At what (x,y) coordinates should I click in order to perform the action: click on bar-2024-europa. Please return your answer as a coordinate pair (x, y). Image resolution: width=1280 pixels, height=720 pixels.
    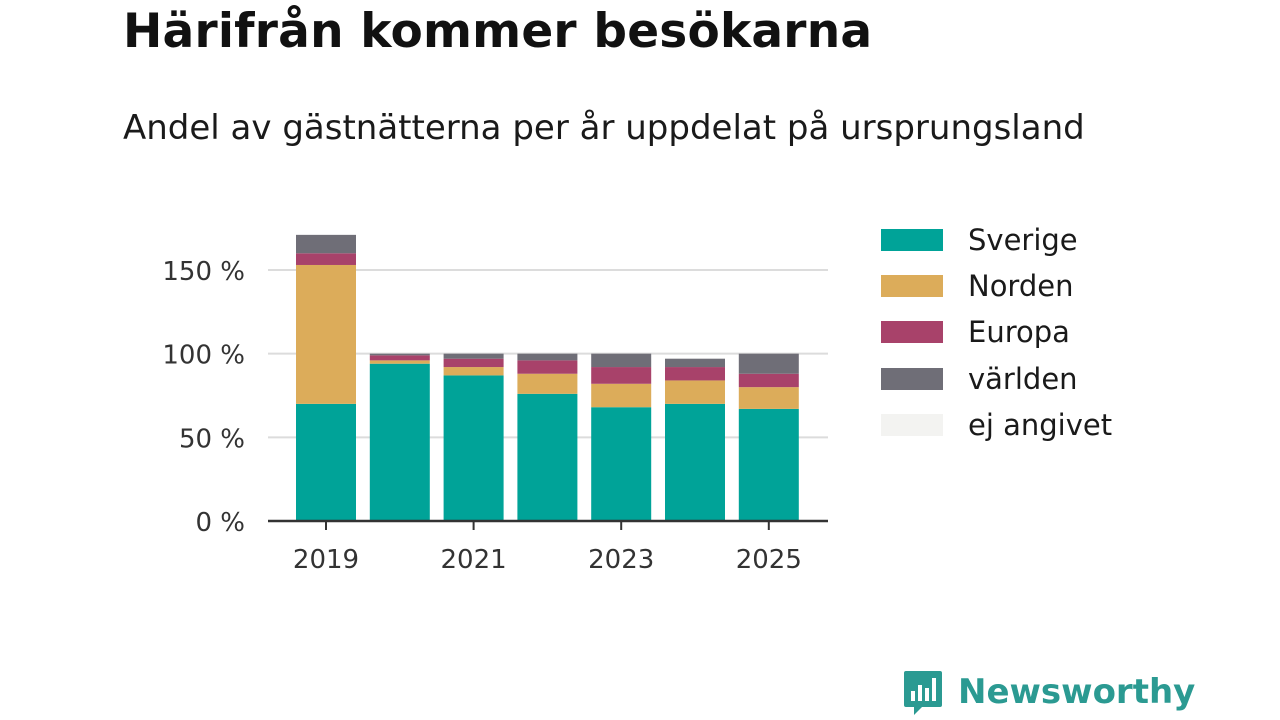
    Looking at the image, I should click on (695, 374).